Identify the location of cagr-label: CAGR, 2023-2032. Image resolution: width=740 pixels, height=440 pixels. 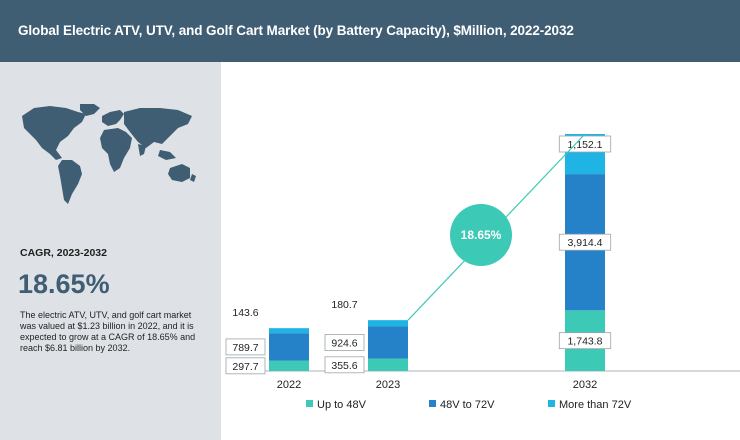
(63, 253).